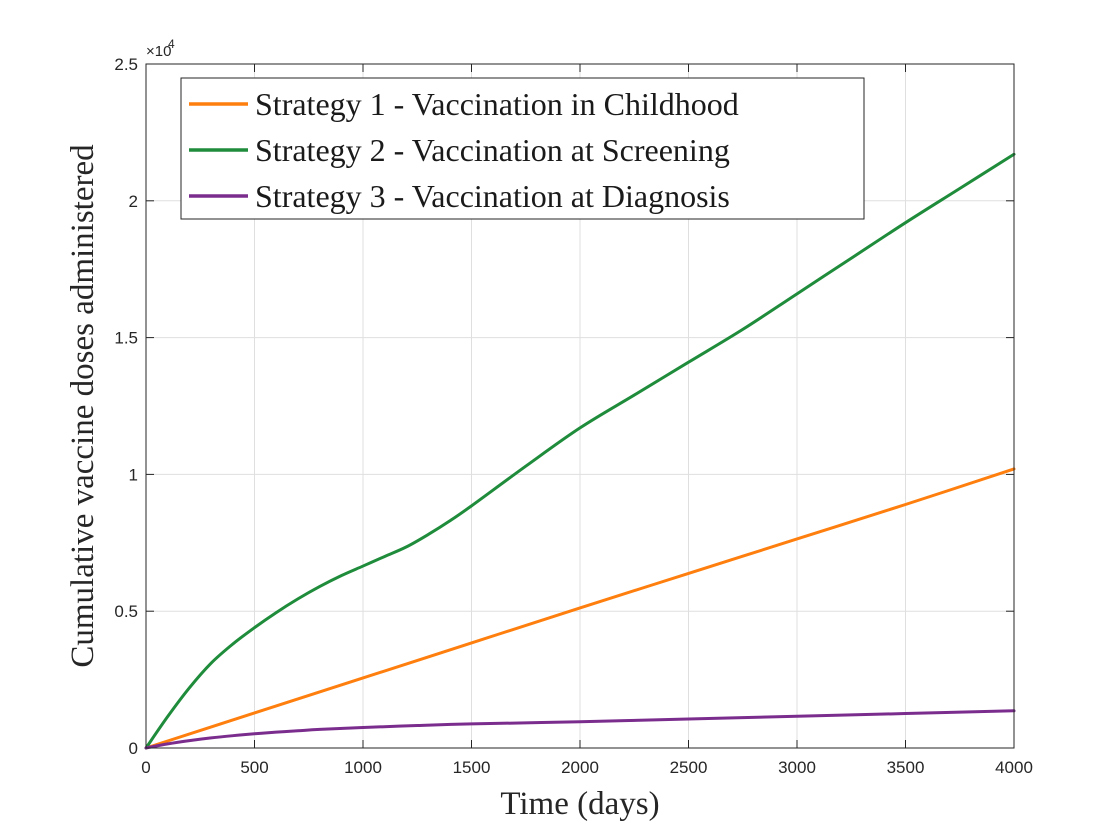 Image resolution: width=1120 pixels, height=840 pixels. What do you see at coordinates (83, 406) in the screenshot?
I see `y-axis-title: Cumulative vaccine doses administered` at bounding box center [83, 406].